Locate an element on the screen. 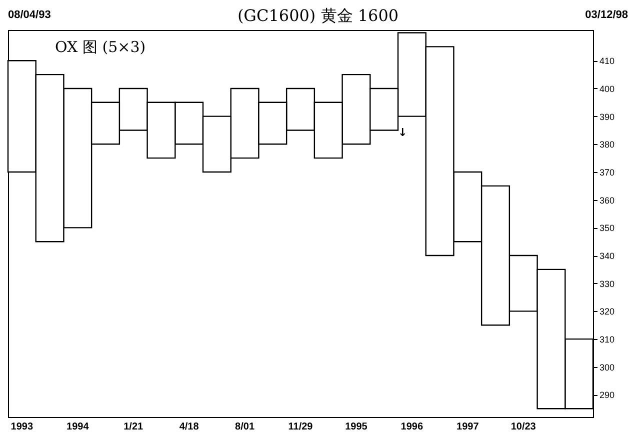 Image resolution: width=635 pixels, height=442 pixels. y-tick-label: 350 is located at coordinates (607, 228).